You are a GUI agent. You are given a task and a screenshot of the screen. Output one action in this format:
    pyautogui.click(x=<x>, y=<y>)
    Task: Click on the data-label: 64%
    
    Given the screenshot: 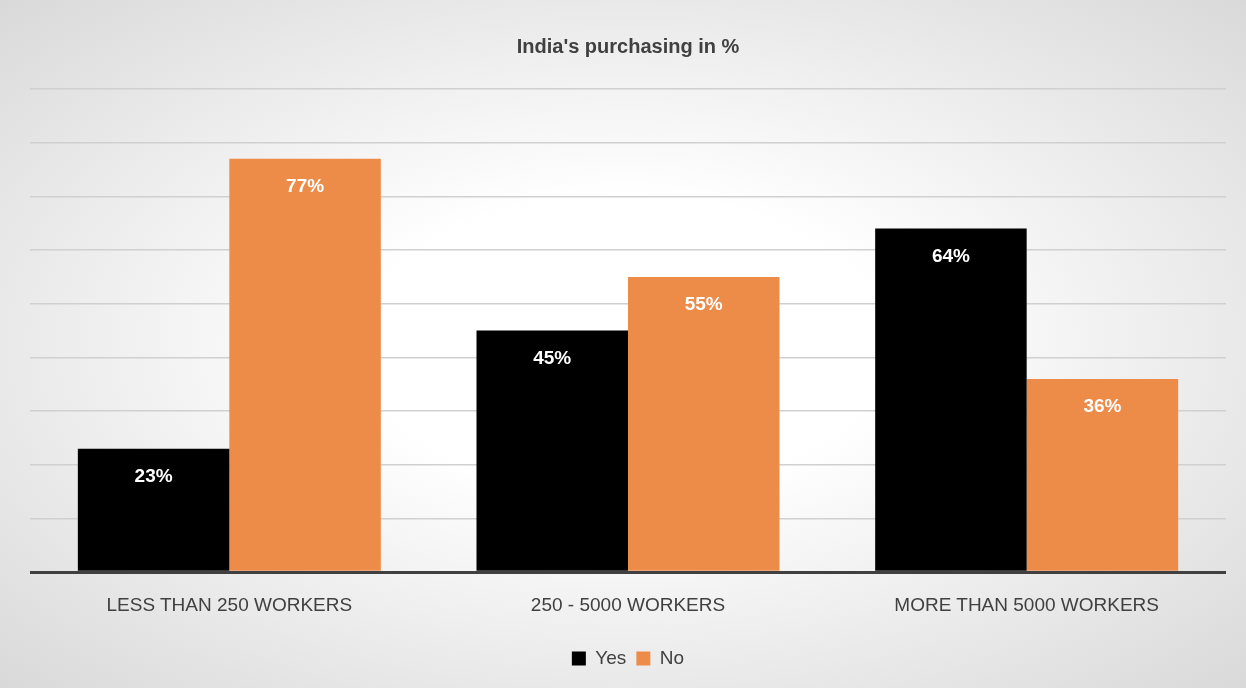 What is the action you would take?
    pyautogui.click(x=951, y=255)
    